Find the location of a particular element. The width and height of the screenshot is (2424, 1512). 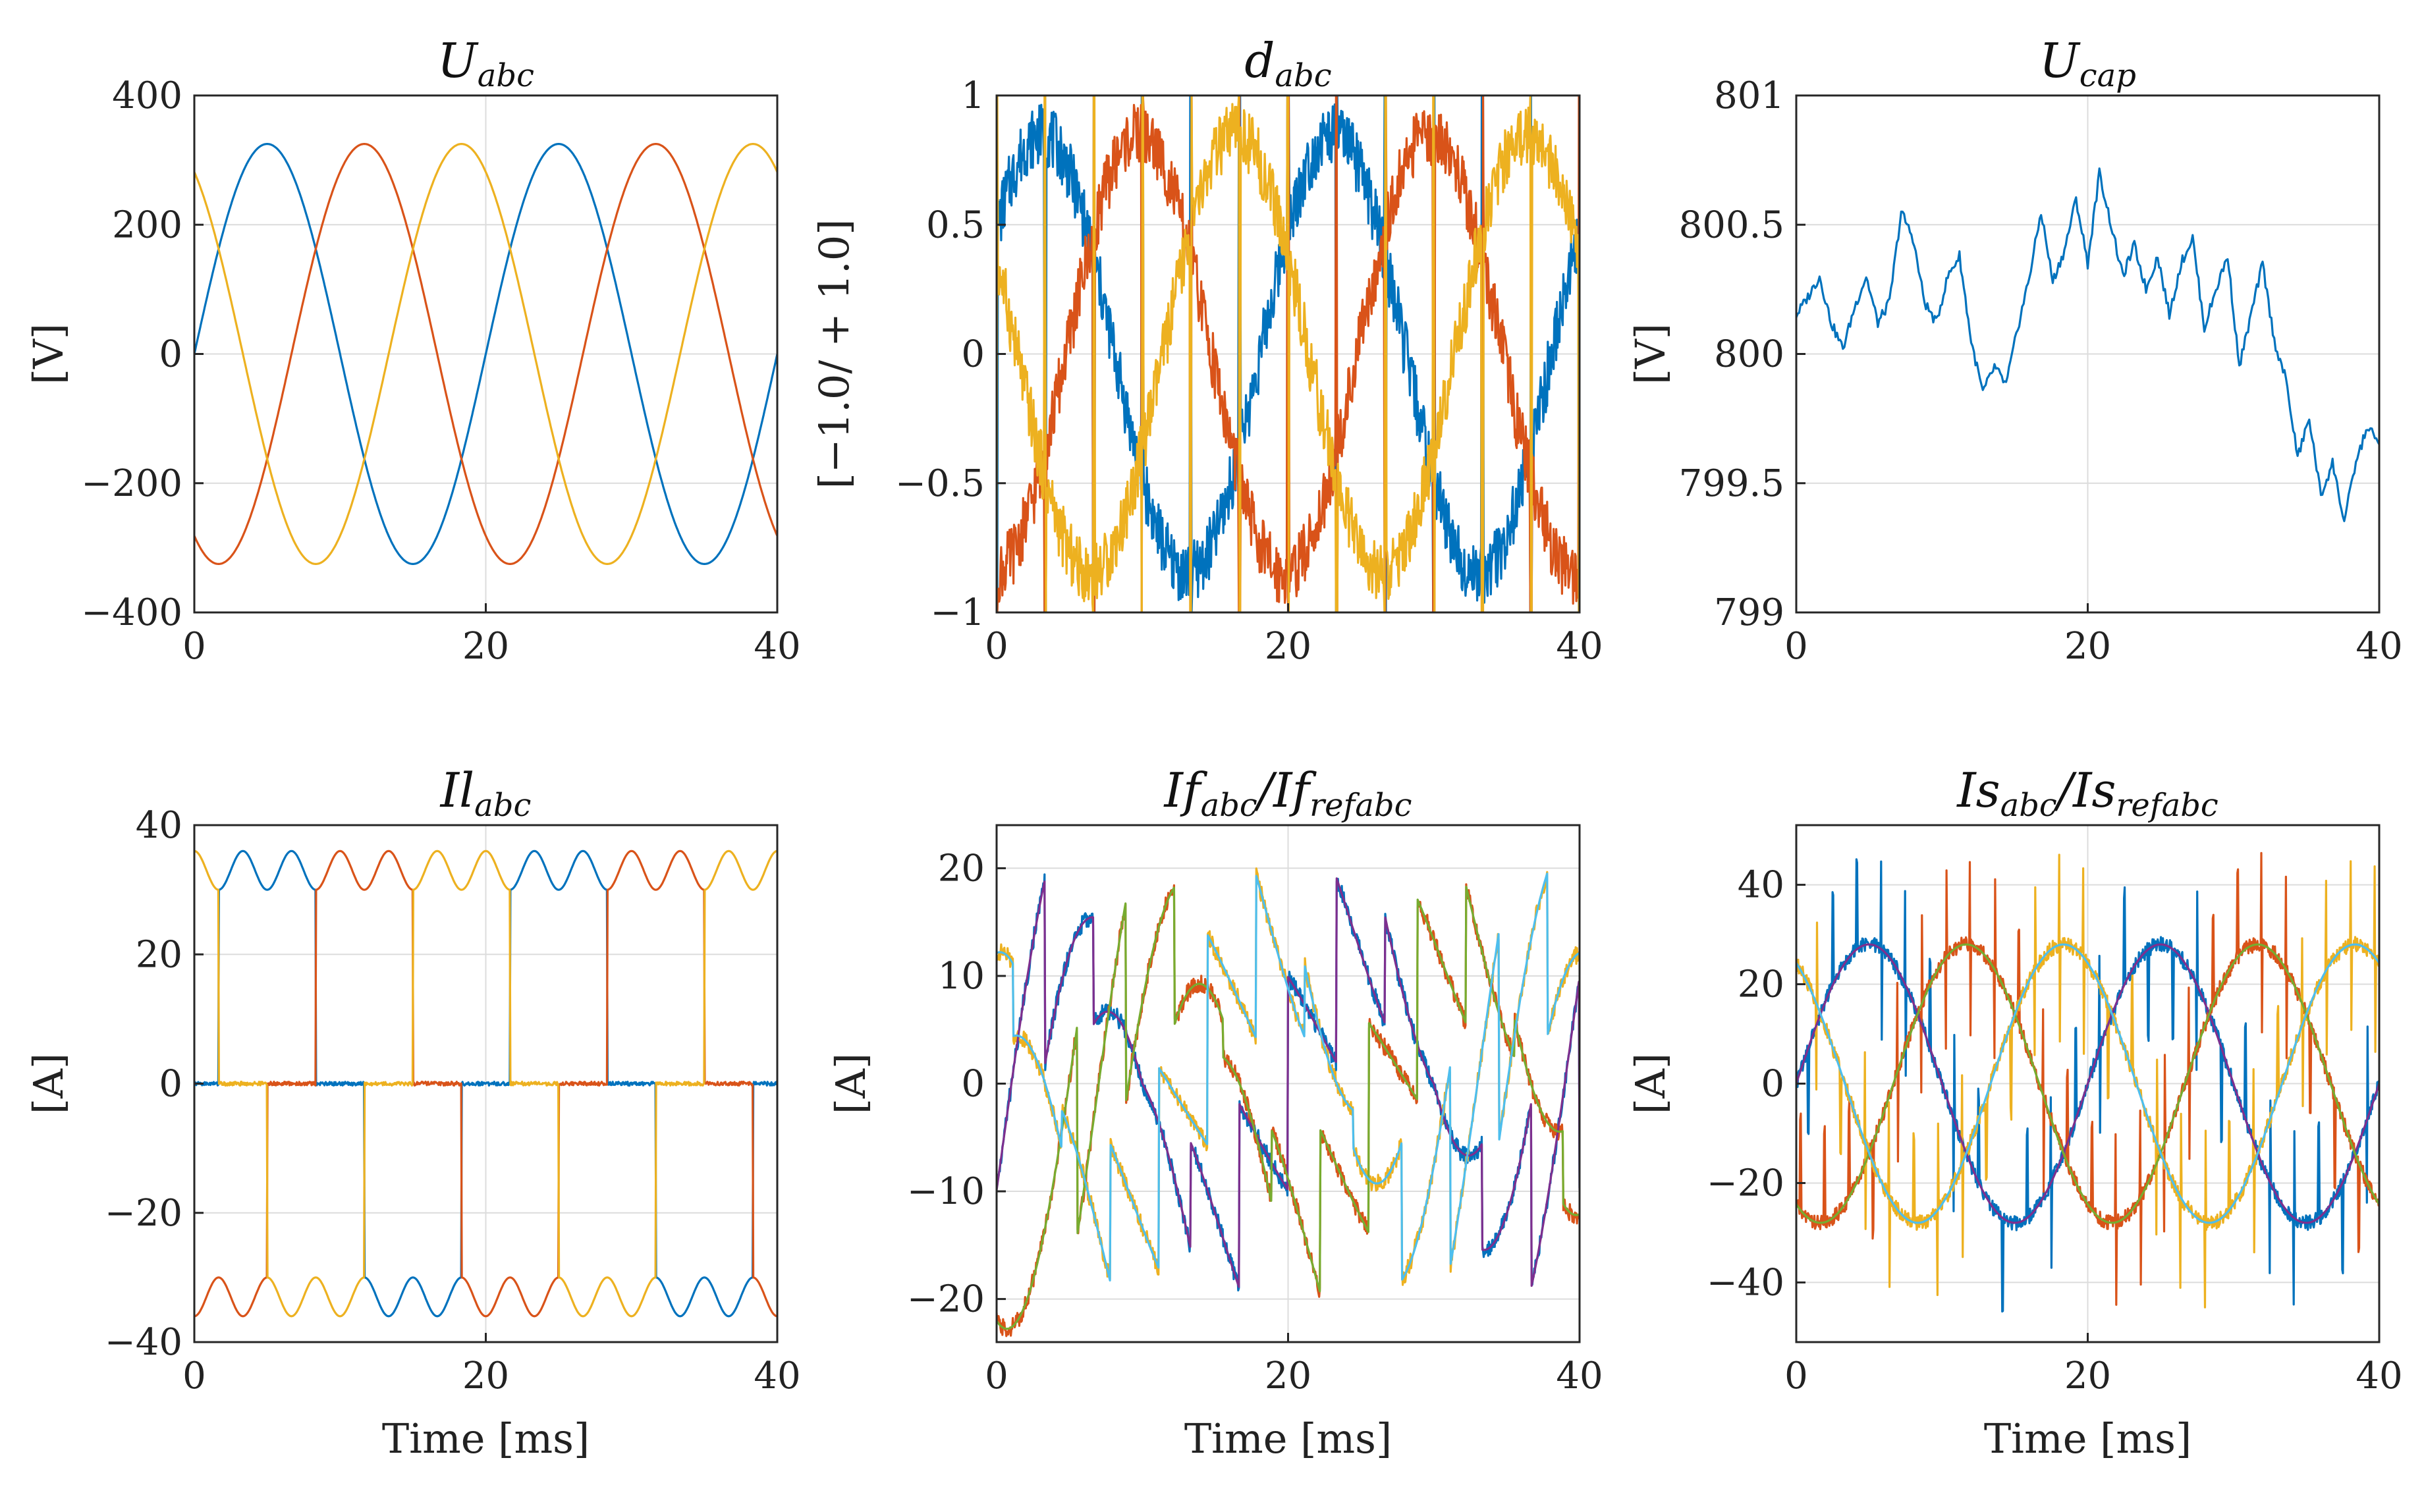

subplot-title: Uabc is located at coordinates (485, 64).